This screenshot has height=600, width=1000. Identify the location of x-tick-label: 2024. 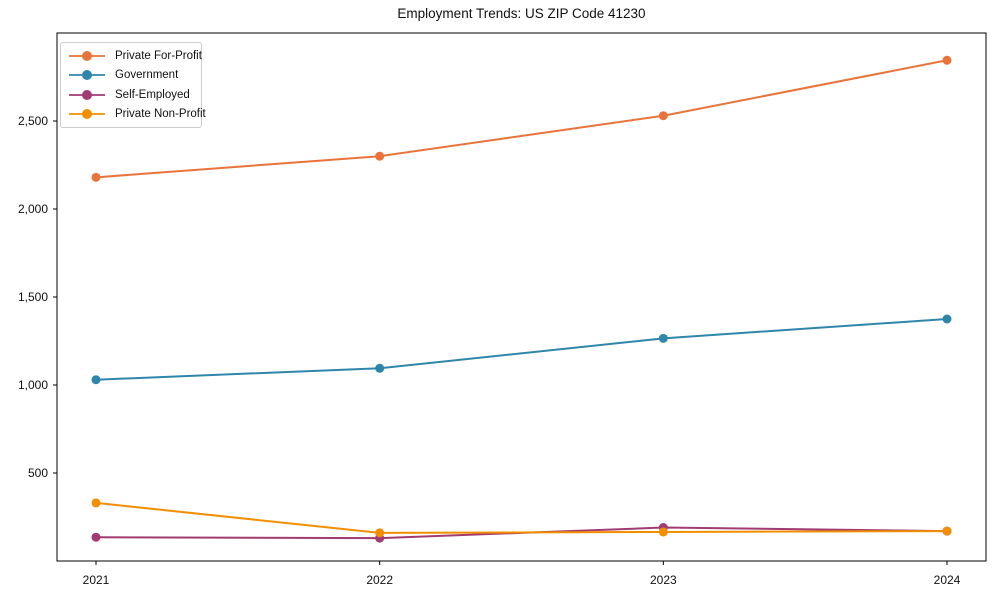
(947, 580).